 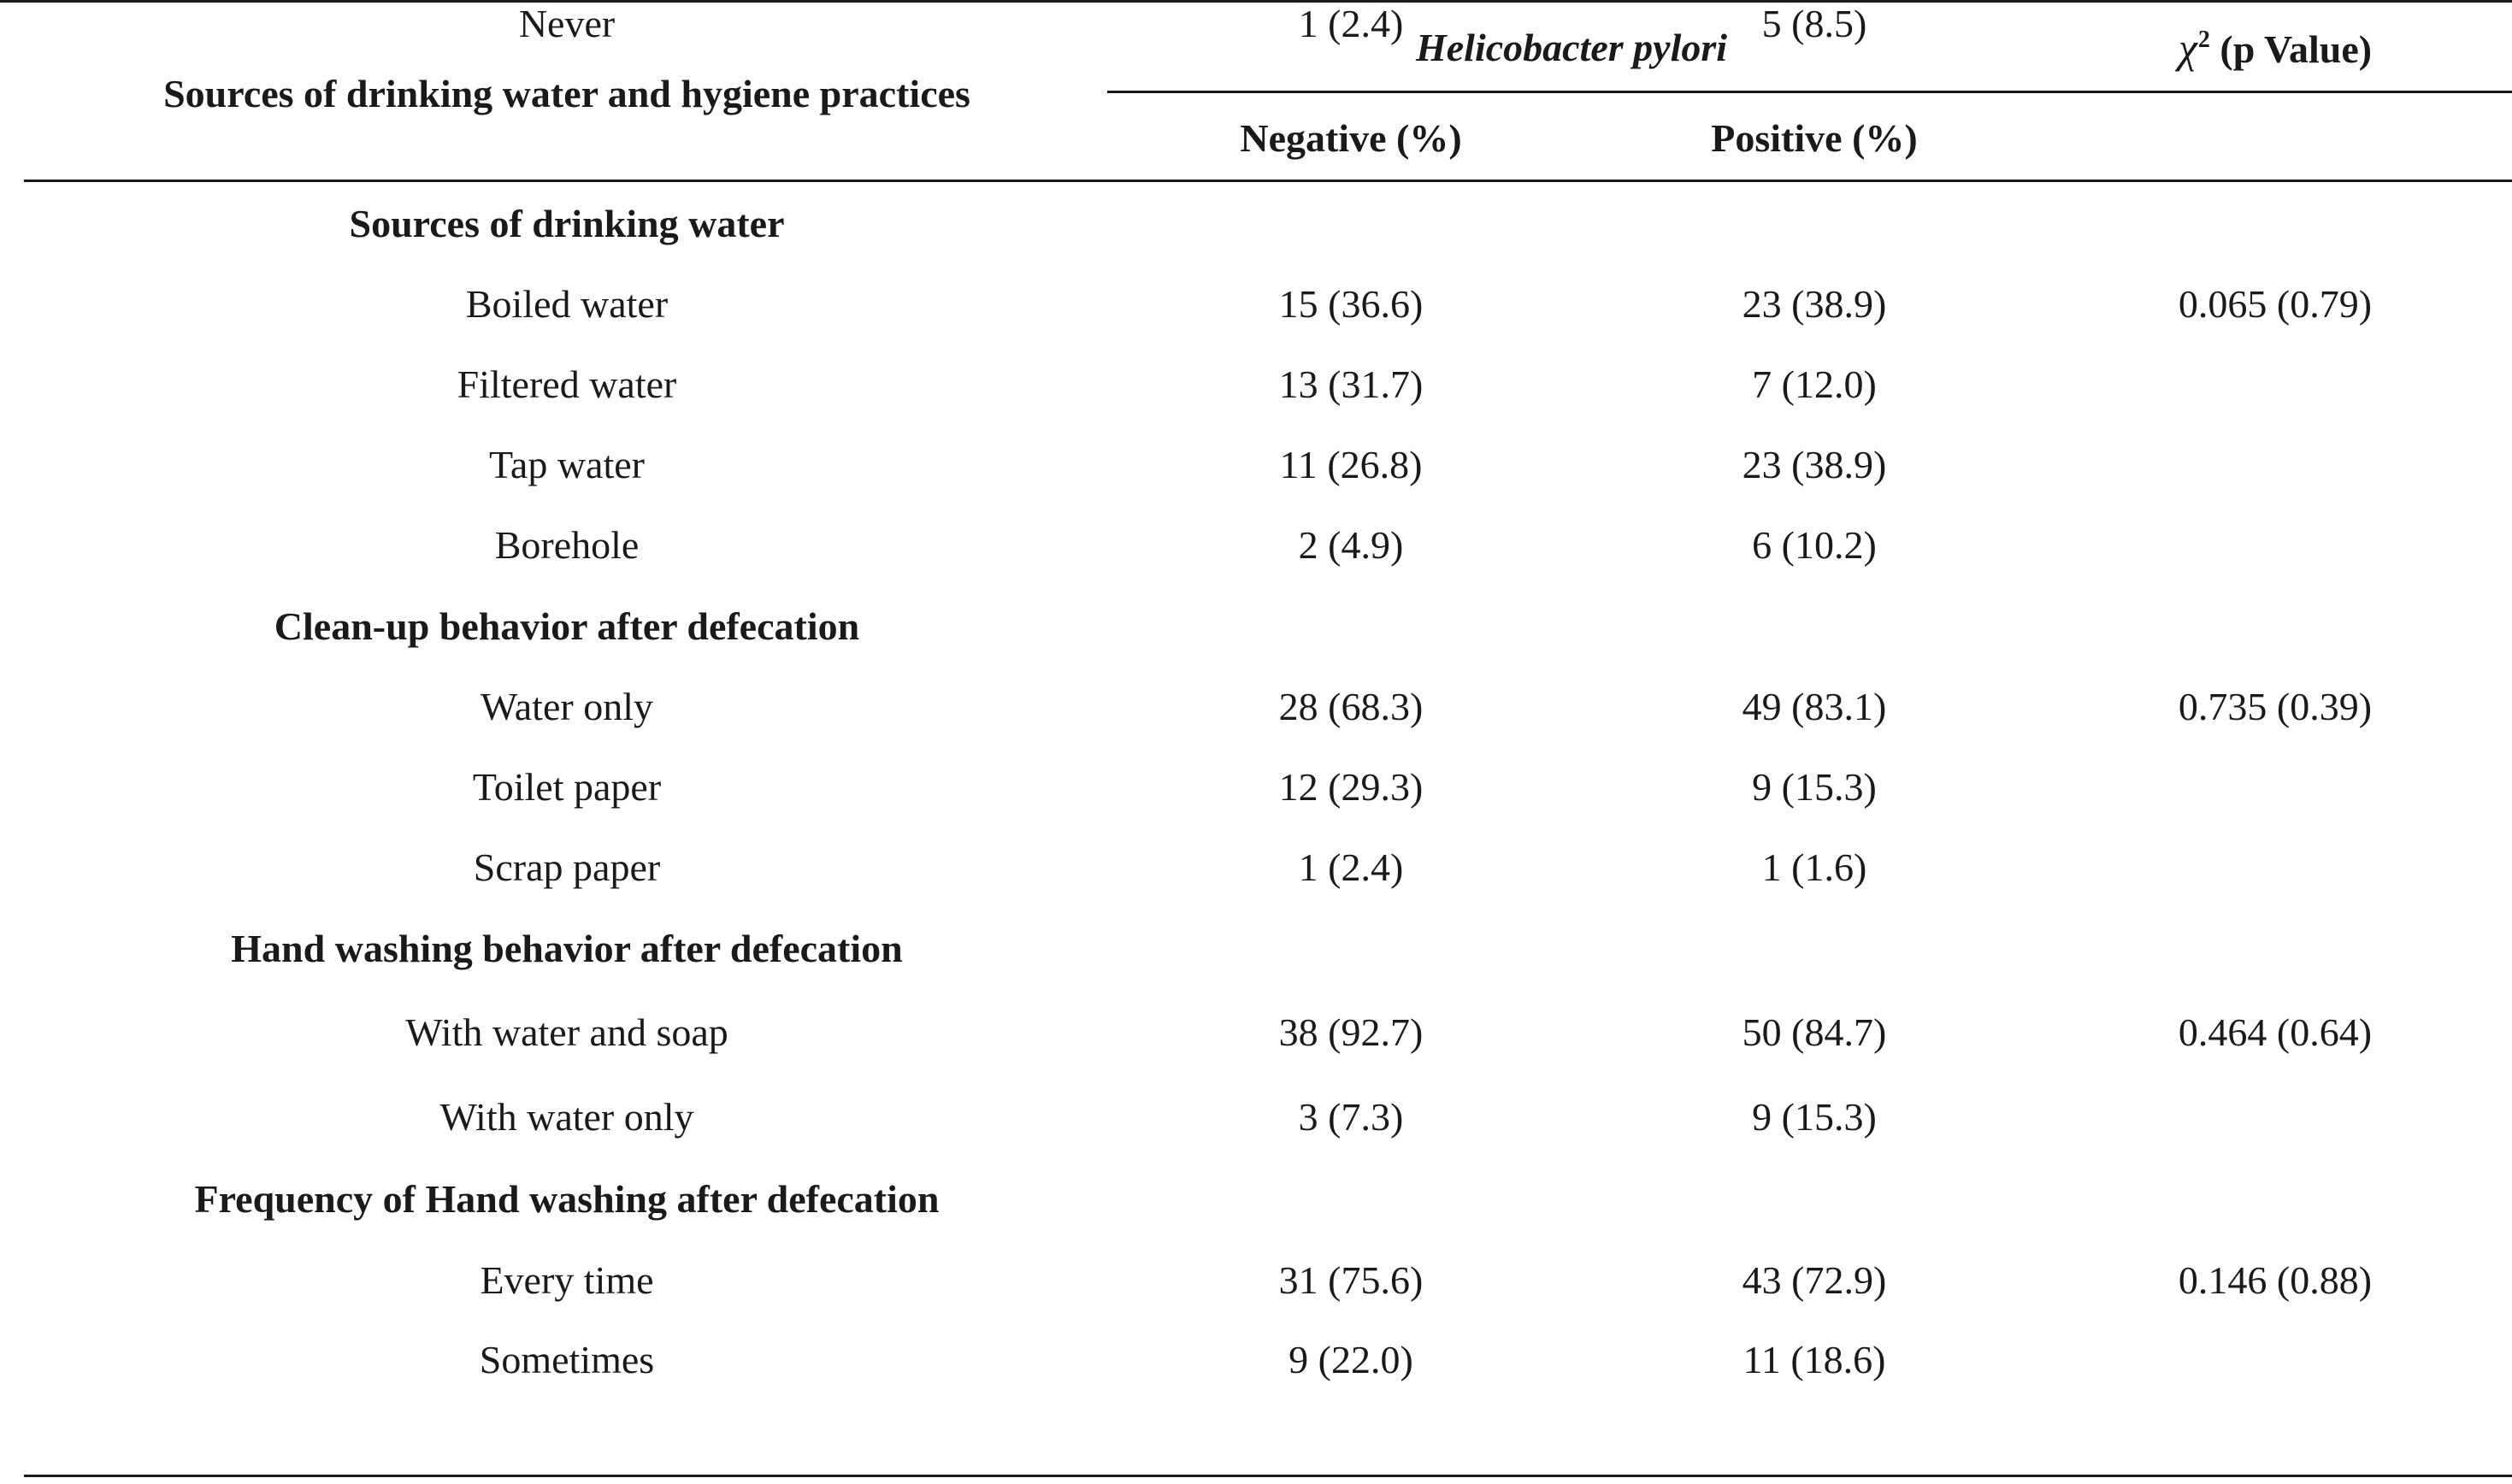 What do you see at coordinates (1814, 23) in the screenshot?
I see `positive-value: 5 (8.5)` at bounding box center [1814, 23].